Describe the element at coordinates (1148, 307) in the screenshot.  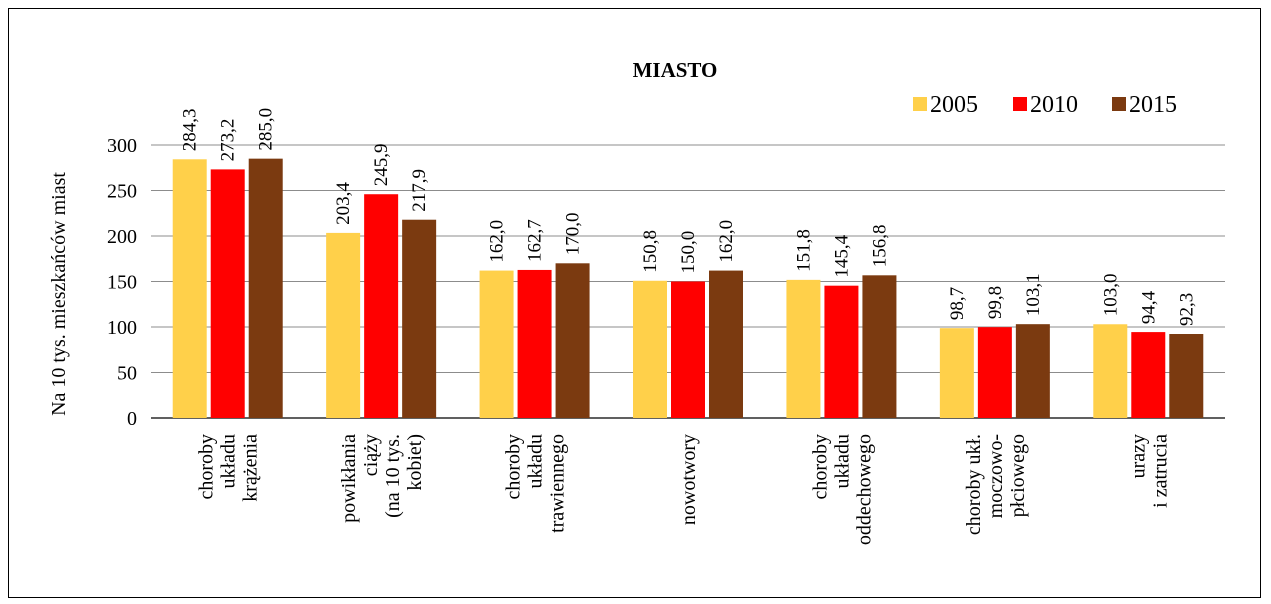
I see `data-label: 94,4` at that location.